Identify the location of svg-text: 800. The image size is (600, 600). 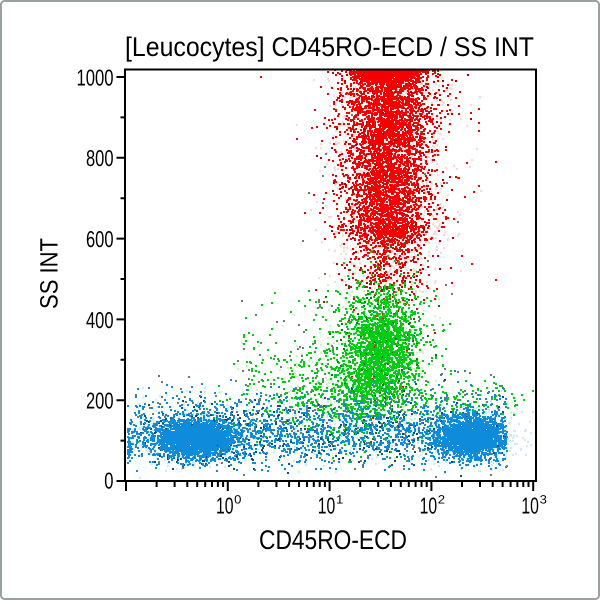
(100, 158).